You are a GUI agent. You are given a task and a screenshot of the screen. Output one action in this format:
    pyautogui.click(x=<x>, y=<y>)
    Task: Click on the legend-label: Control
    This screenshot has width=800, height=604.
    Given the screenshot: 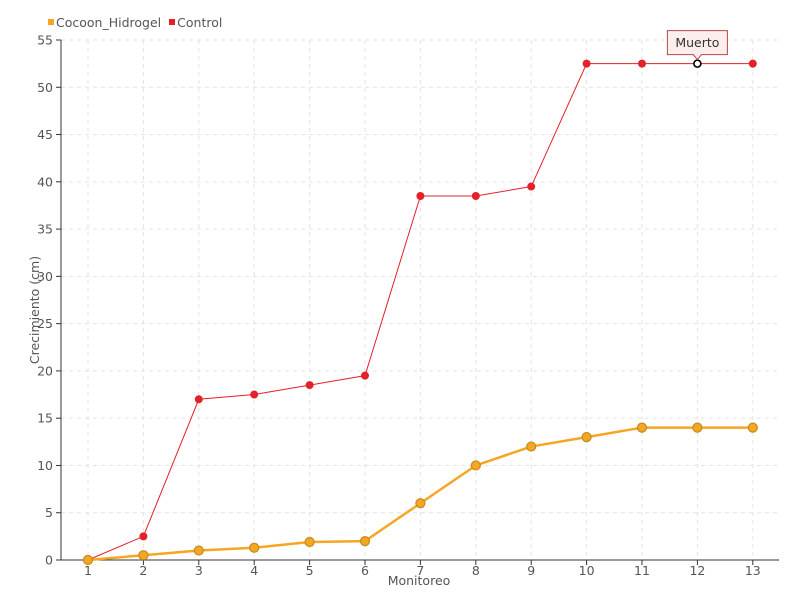 What is the action you would take?
    pyautogui.click(x=200, y=22)
    